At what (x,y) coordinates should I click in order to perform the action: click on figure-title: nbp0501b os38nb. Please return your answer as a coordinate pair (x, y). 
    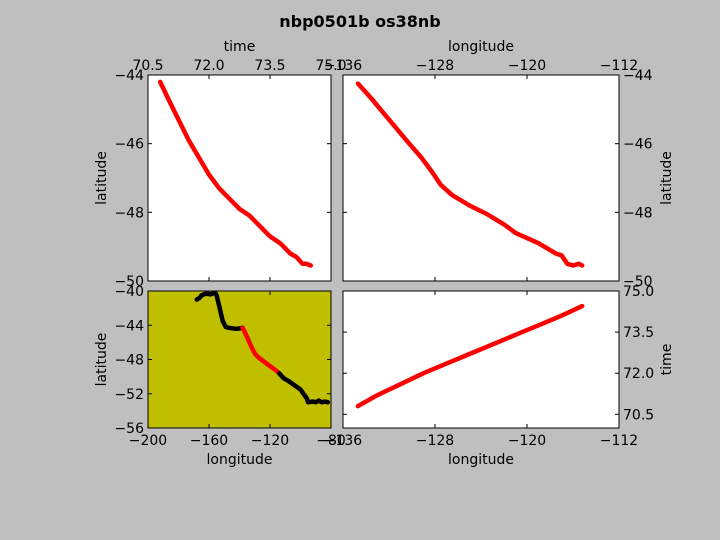
    Looking at the image, I should click on (359, 21).